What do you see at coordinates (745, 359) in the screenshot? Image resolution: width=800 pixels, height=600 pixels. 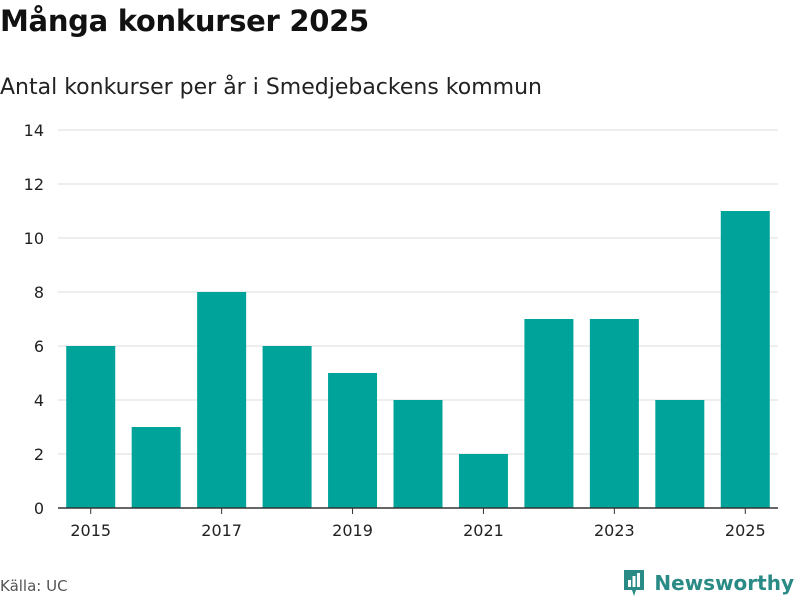 I see `bar-2025` at bounding box center [745, 359].